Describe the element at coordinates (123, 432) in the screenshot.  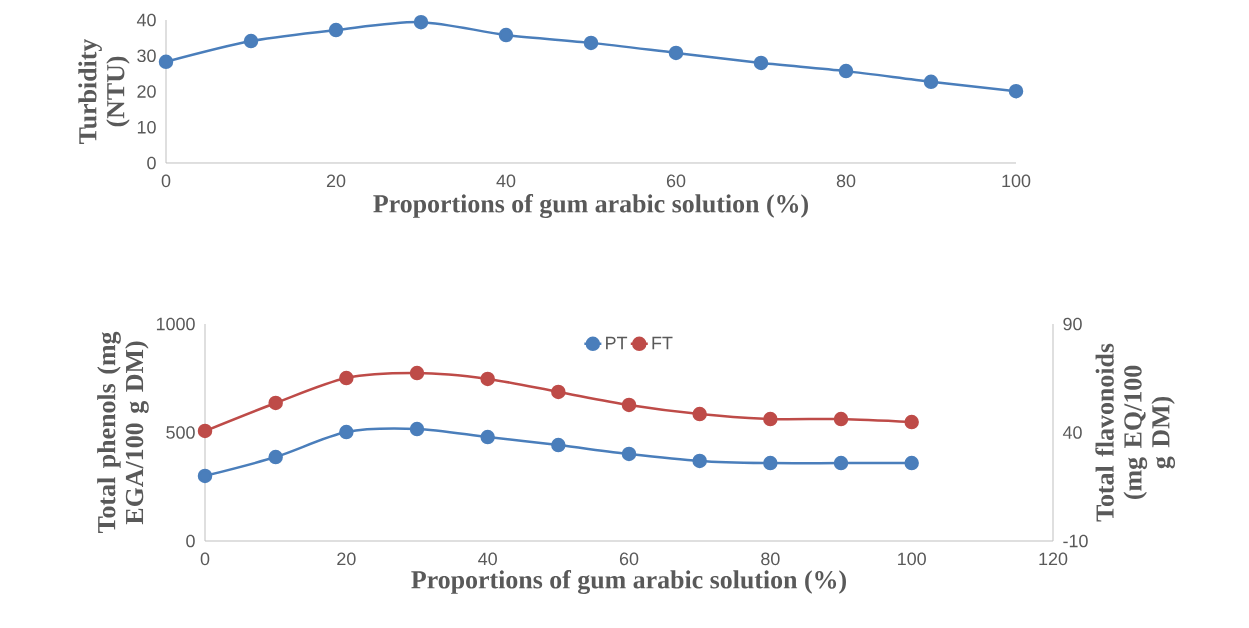
I see `y-axis-title: Total phenols (mg EGA/100 g DM)` at that location.